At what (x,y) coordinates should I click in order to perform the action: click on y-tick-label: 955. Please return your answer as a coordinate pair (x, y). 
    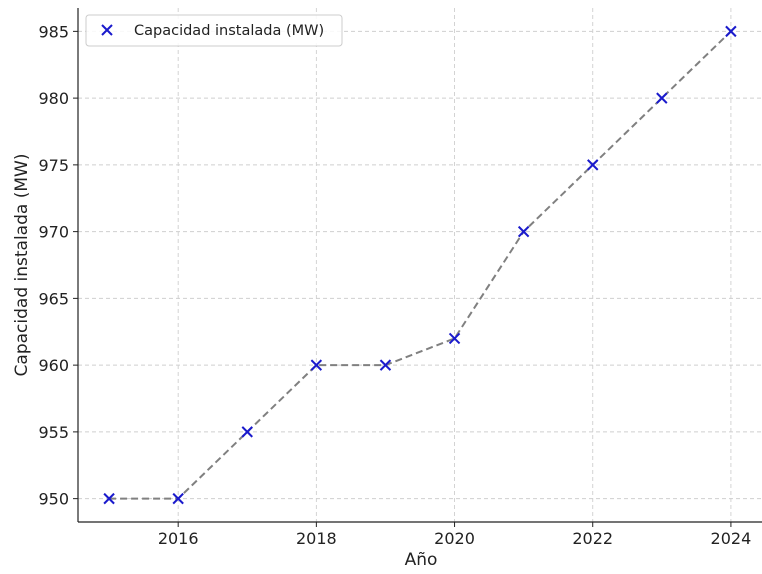
    Looking at the image, I should click on (53, 432).